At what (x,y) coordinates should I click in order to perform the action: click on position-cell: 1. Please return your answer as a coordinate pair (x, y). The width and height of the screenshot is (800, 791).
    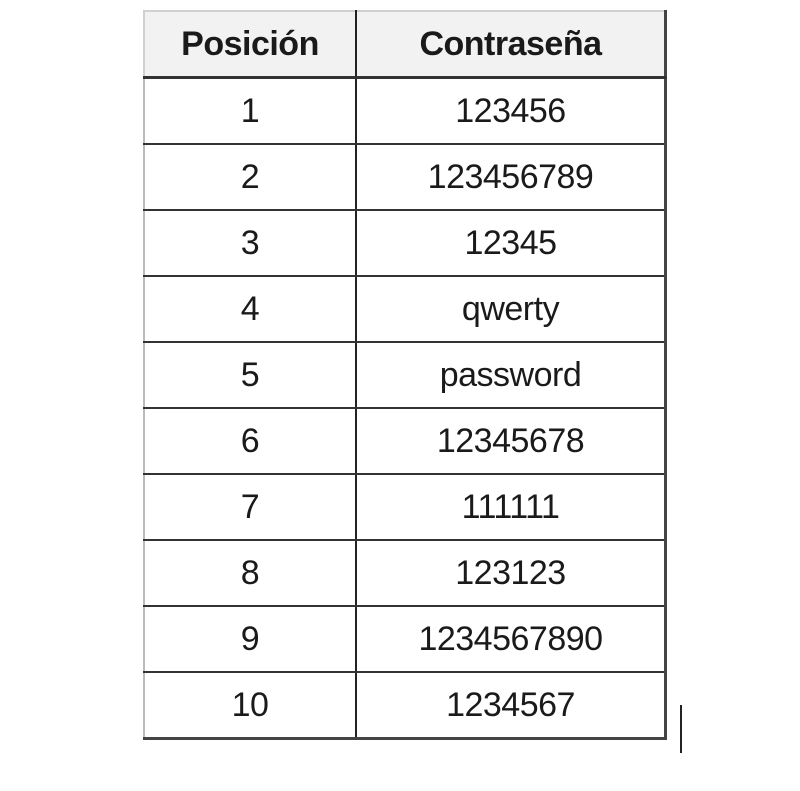
    Looking at the image, I should click on (250, 111).